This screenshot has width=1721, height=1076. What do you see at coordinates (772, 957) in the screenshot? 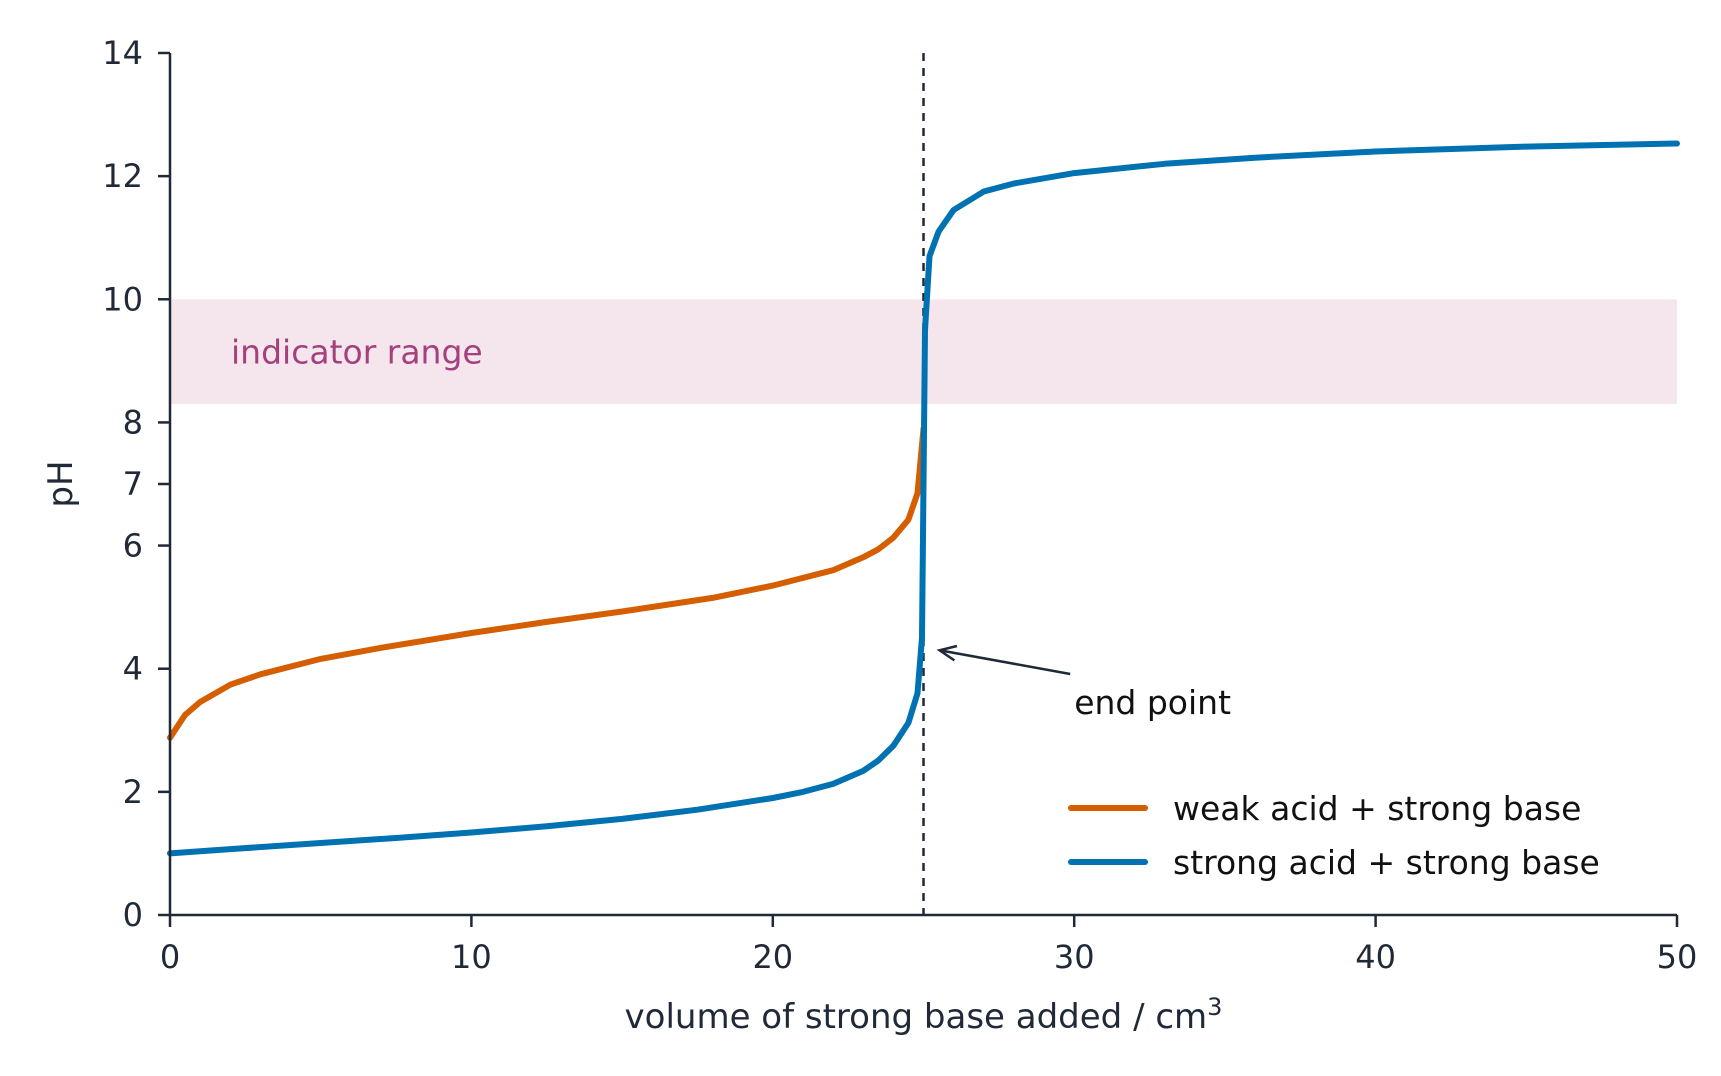
I see `x-tick-label: 20` at bounding box center [772, 957].